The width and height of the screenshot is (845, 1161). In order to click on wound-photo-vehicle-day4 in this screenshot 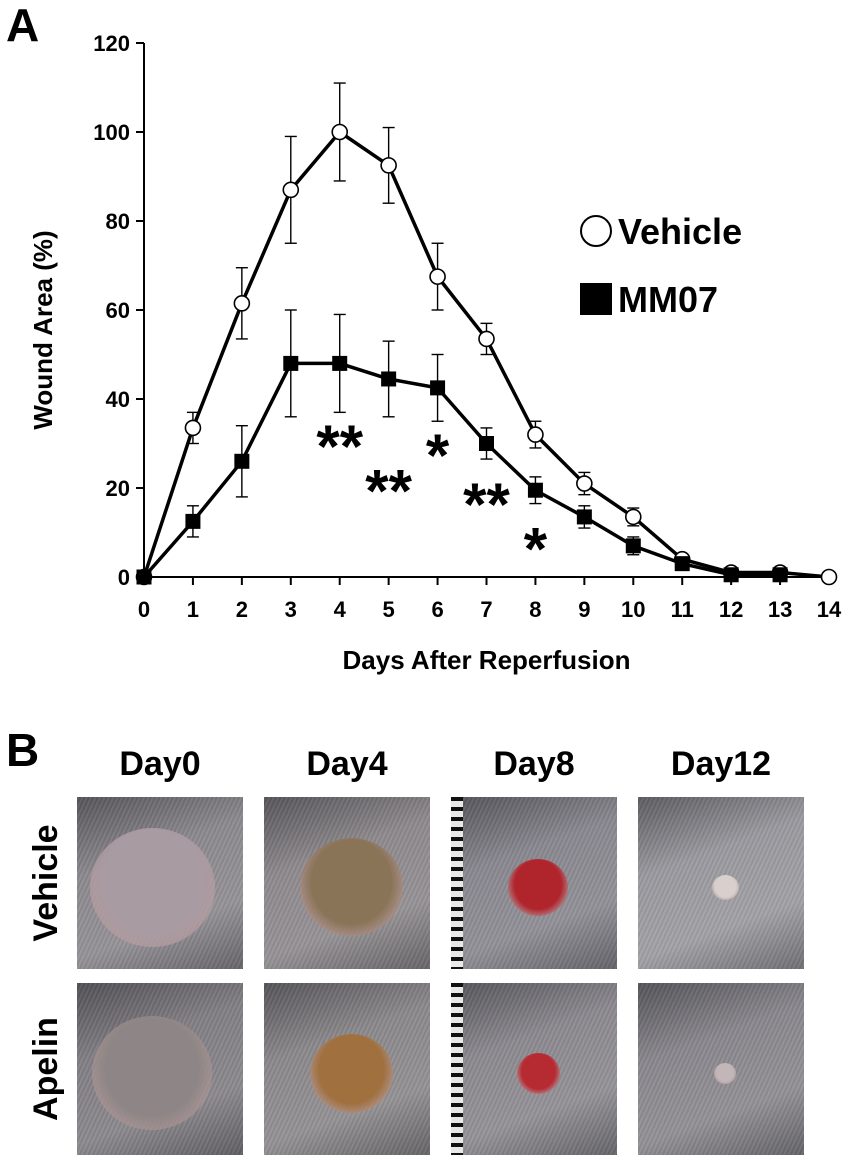, I will do `click(347, 883)`.